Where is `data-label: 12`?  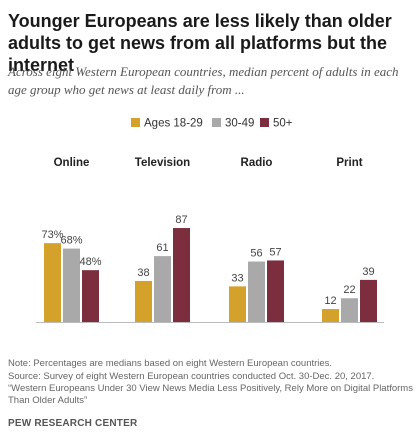 data-label: 12 is located at coordinates (330, 301).